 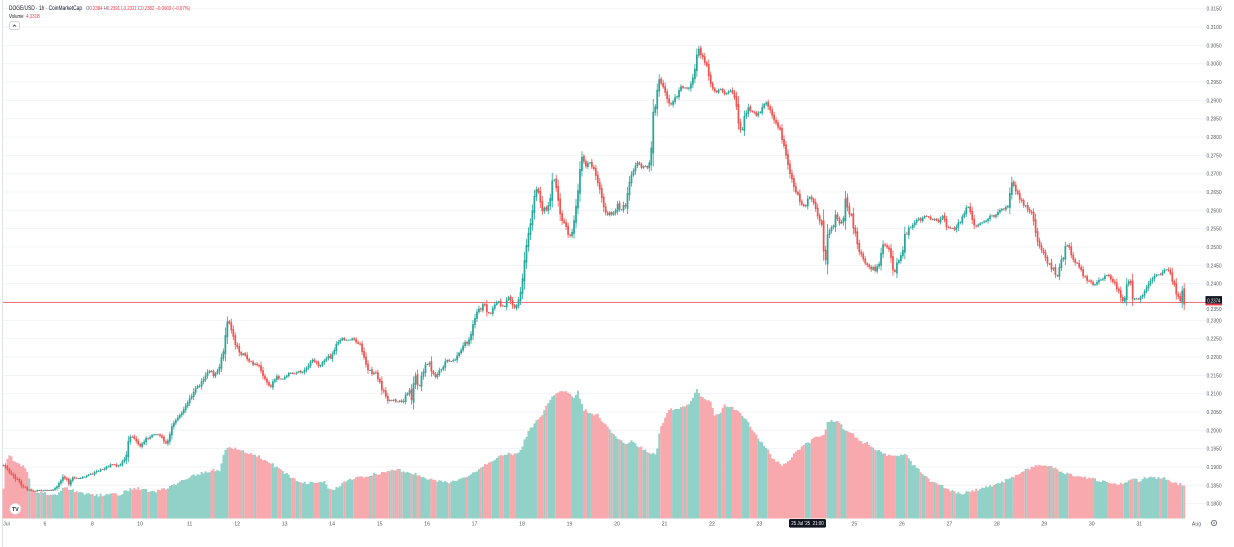 What do you see at coordinates (855, 524) in the screenshot?
I see `svg-text: 25` at bounding box center [855, 524].